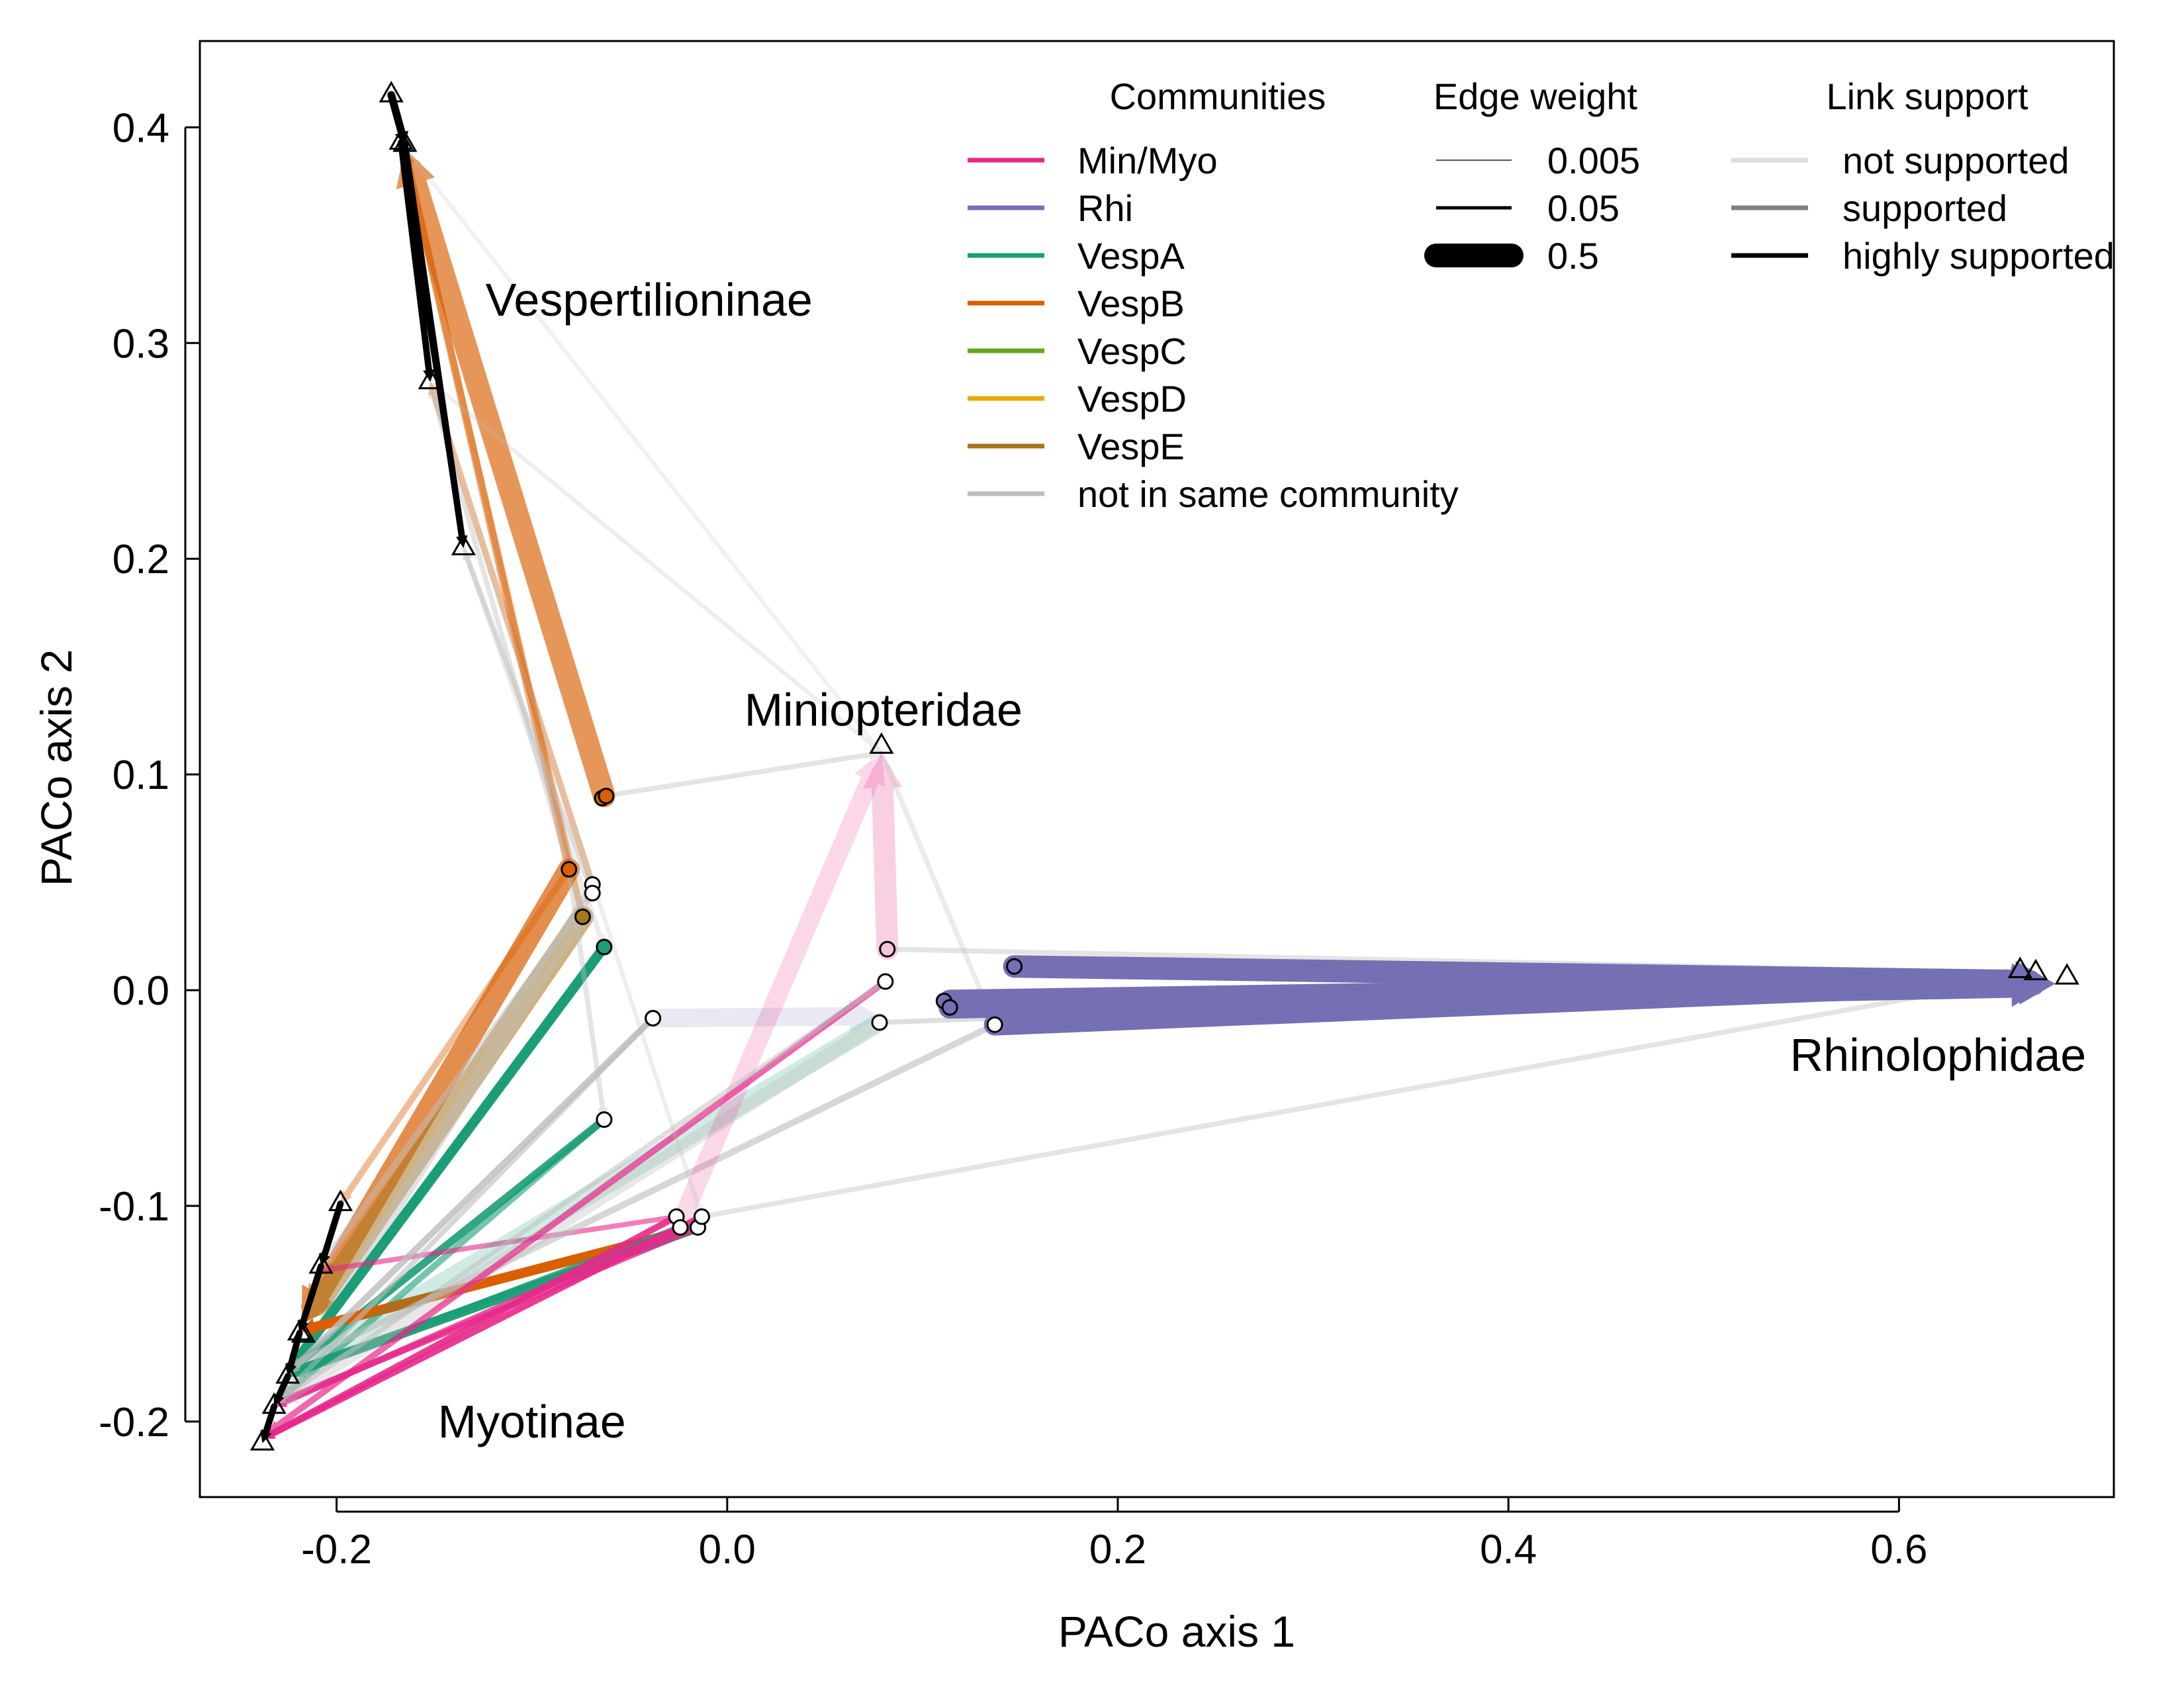  What do you see at coordinates (1218, 96) in the screenshot?
I see `legend-communities-title: Communities` at bounding box center [1218, 96].